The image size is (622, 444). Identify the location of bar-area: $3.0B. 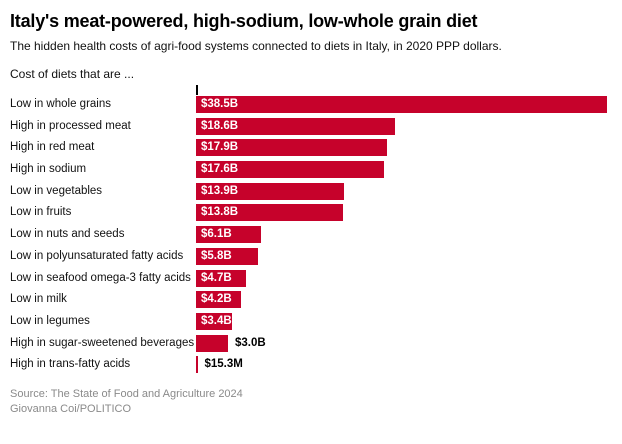
(409, 343).